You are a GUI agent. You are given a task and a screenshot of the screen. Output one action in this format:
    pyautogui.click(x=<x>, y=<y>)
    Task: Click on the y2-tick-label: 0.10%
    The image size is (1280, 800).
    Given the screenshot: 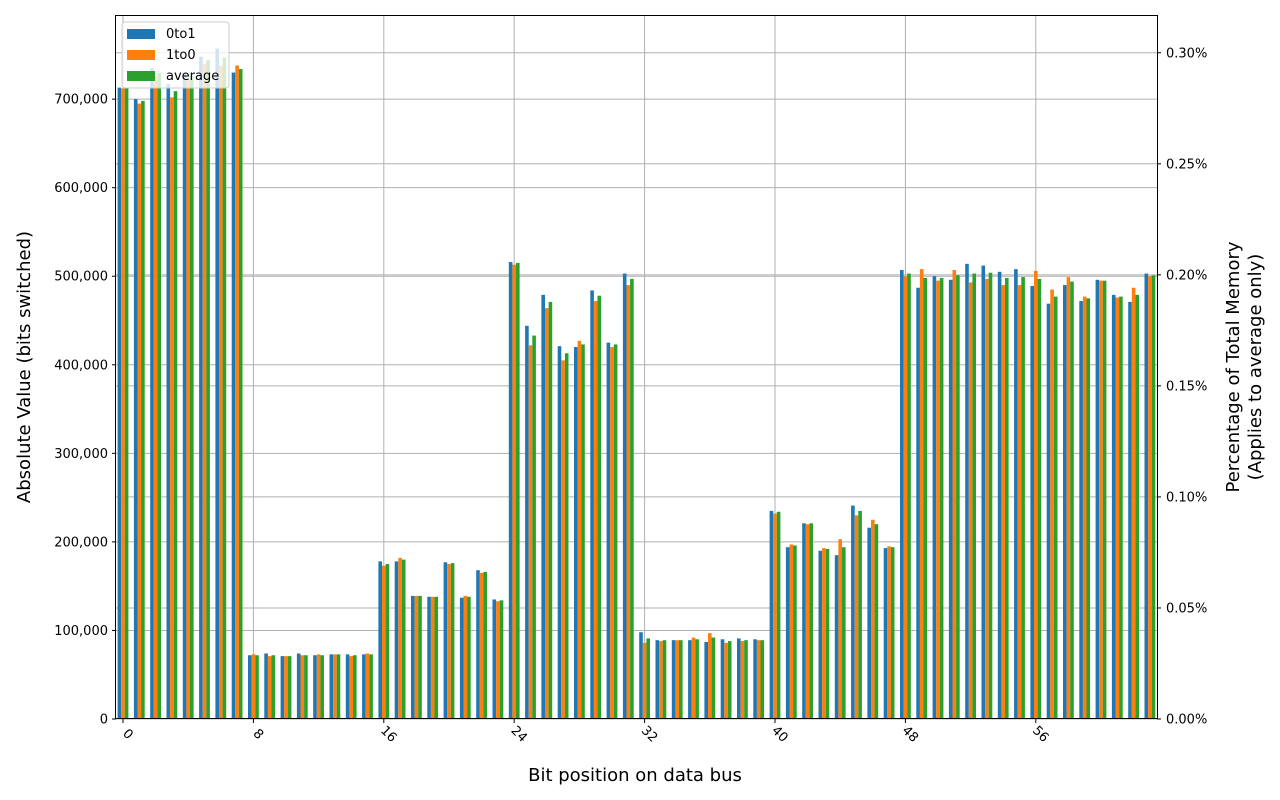 What is the action you would take?
    pyautogui.click(x=1186, y=497)
    